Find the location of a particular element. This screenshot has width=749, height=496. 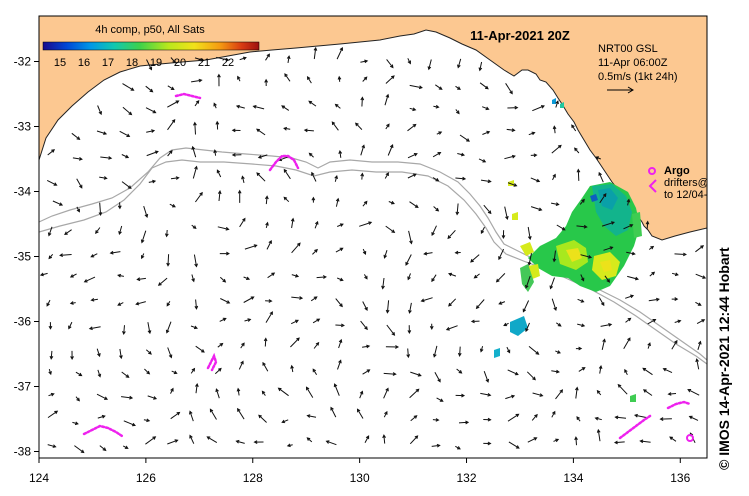

lat-tick-label: -32 is located at coordinates (23, 62).